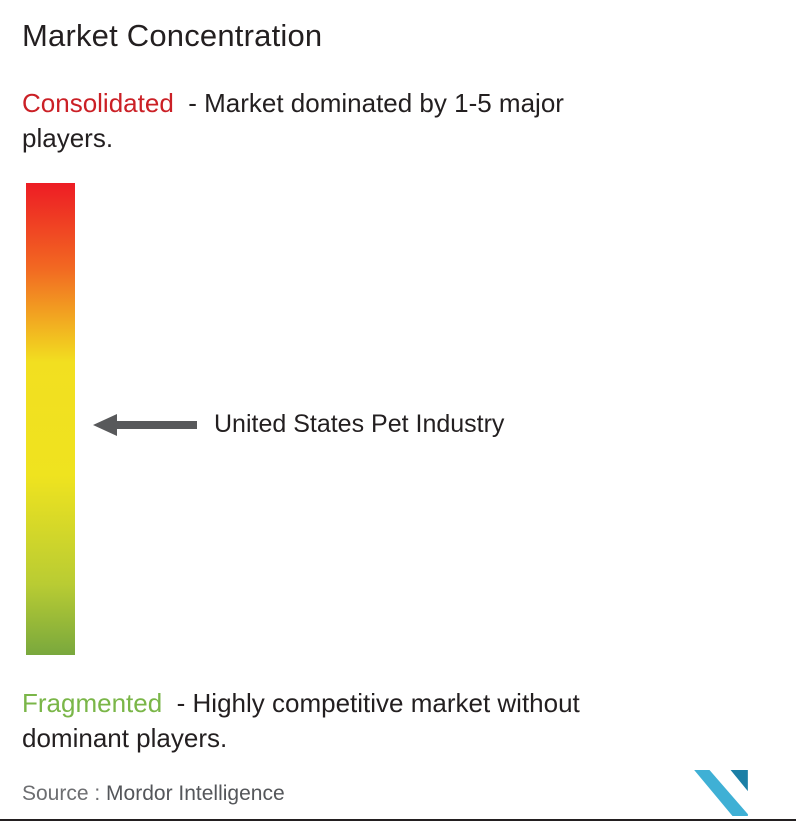 This screenshot has height=834, width=796. Describe the element at coordinates (98, 103) in the screenshot. I see `consolidated-label: Consolidated` at that location.